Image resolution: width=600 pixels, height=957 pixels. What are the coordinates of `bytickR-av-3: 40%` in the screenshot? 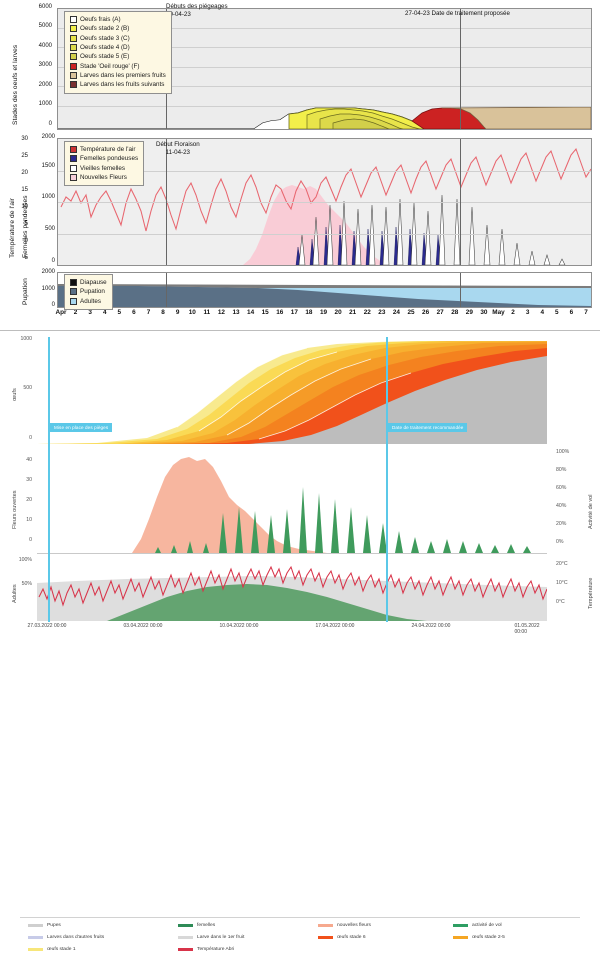 It's located at (561, 506).